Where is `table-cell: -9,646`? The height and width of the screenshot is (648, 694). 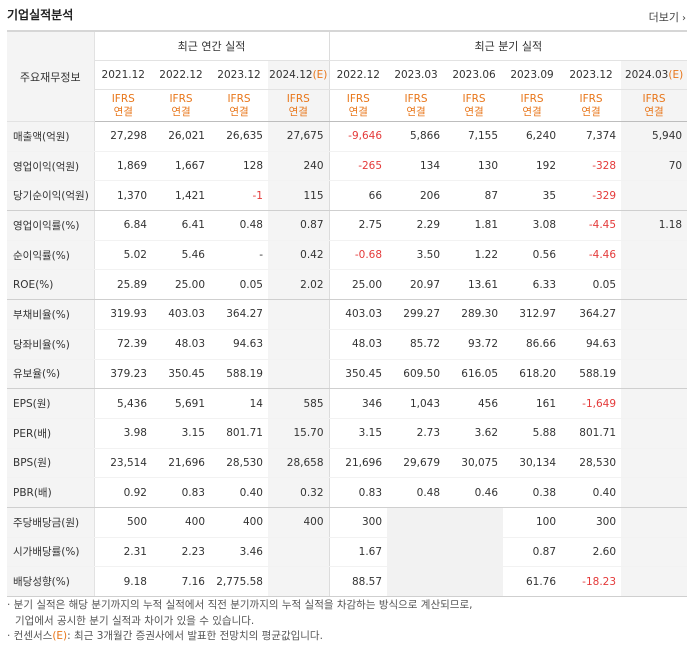 table-cell: -9,646 is located at coordinates (358, 136).